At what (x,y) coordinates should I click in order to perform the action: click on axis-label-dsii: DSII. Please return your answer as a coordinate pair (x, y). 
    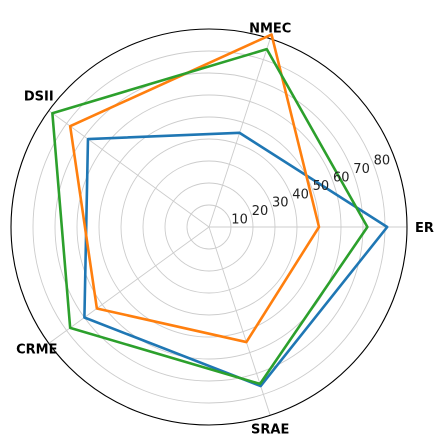
    Looking at the image, I should click on (39, 97).